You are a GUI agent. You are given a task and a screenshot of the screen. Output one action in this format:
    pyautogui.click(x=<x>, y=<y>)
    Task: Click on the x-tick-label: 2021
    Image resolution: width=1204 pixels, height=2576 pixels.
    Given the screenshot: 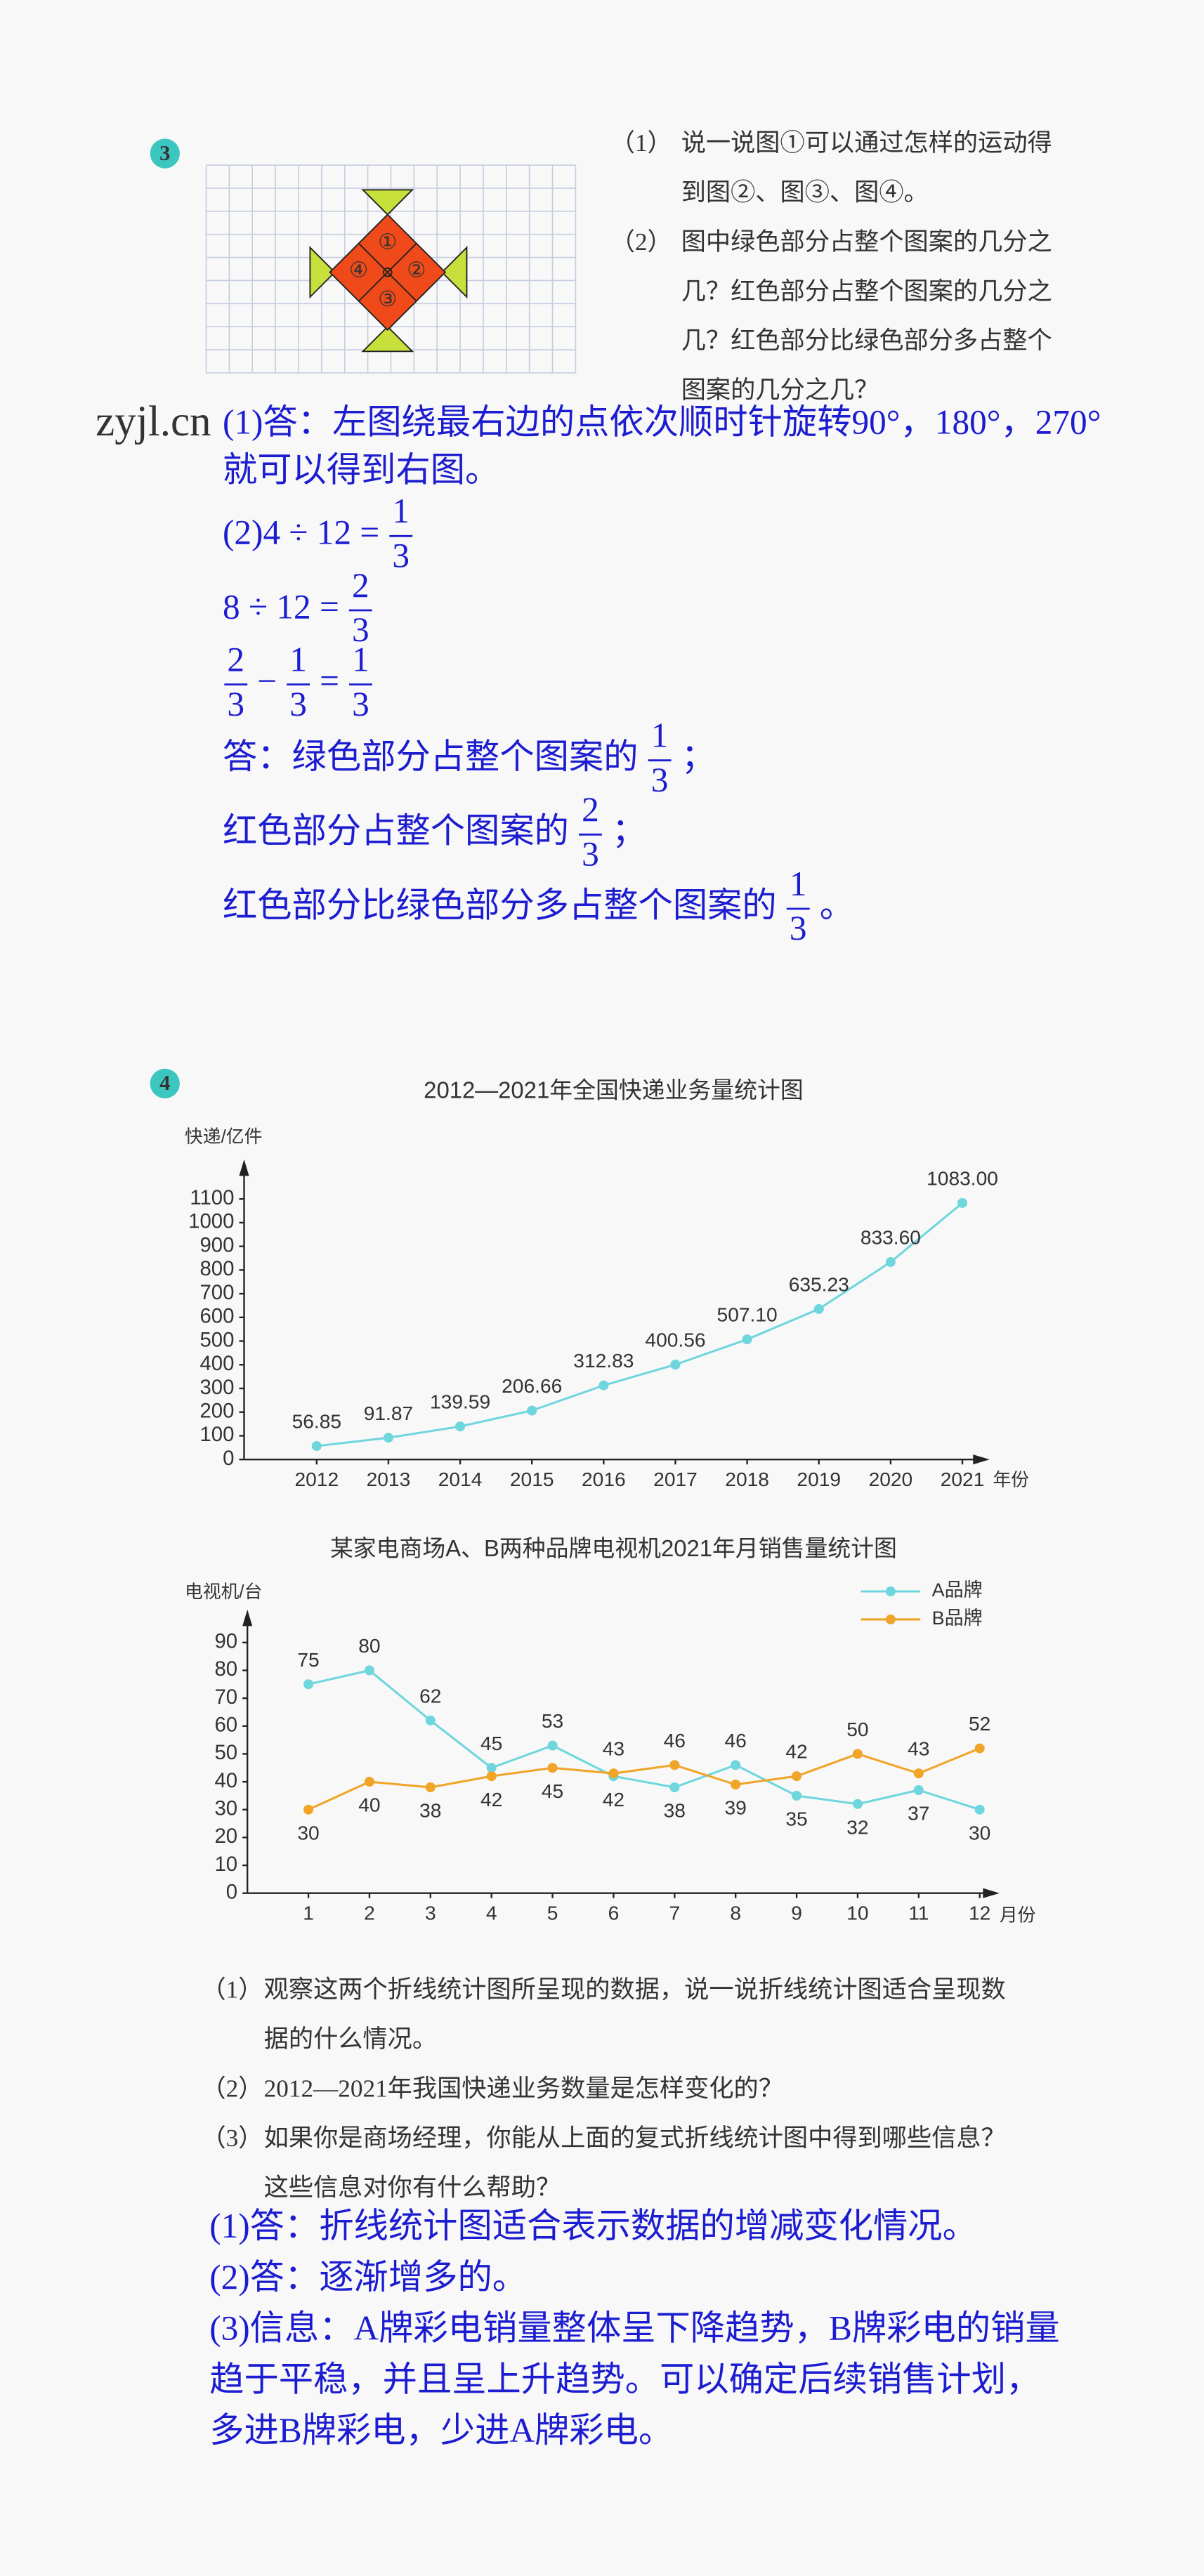 What is the action you would take?
    pyautogui.click(x=963, y=1479)
    